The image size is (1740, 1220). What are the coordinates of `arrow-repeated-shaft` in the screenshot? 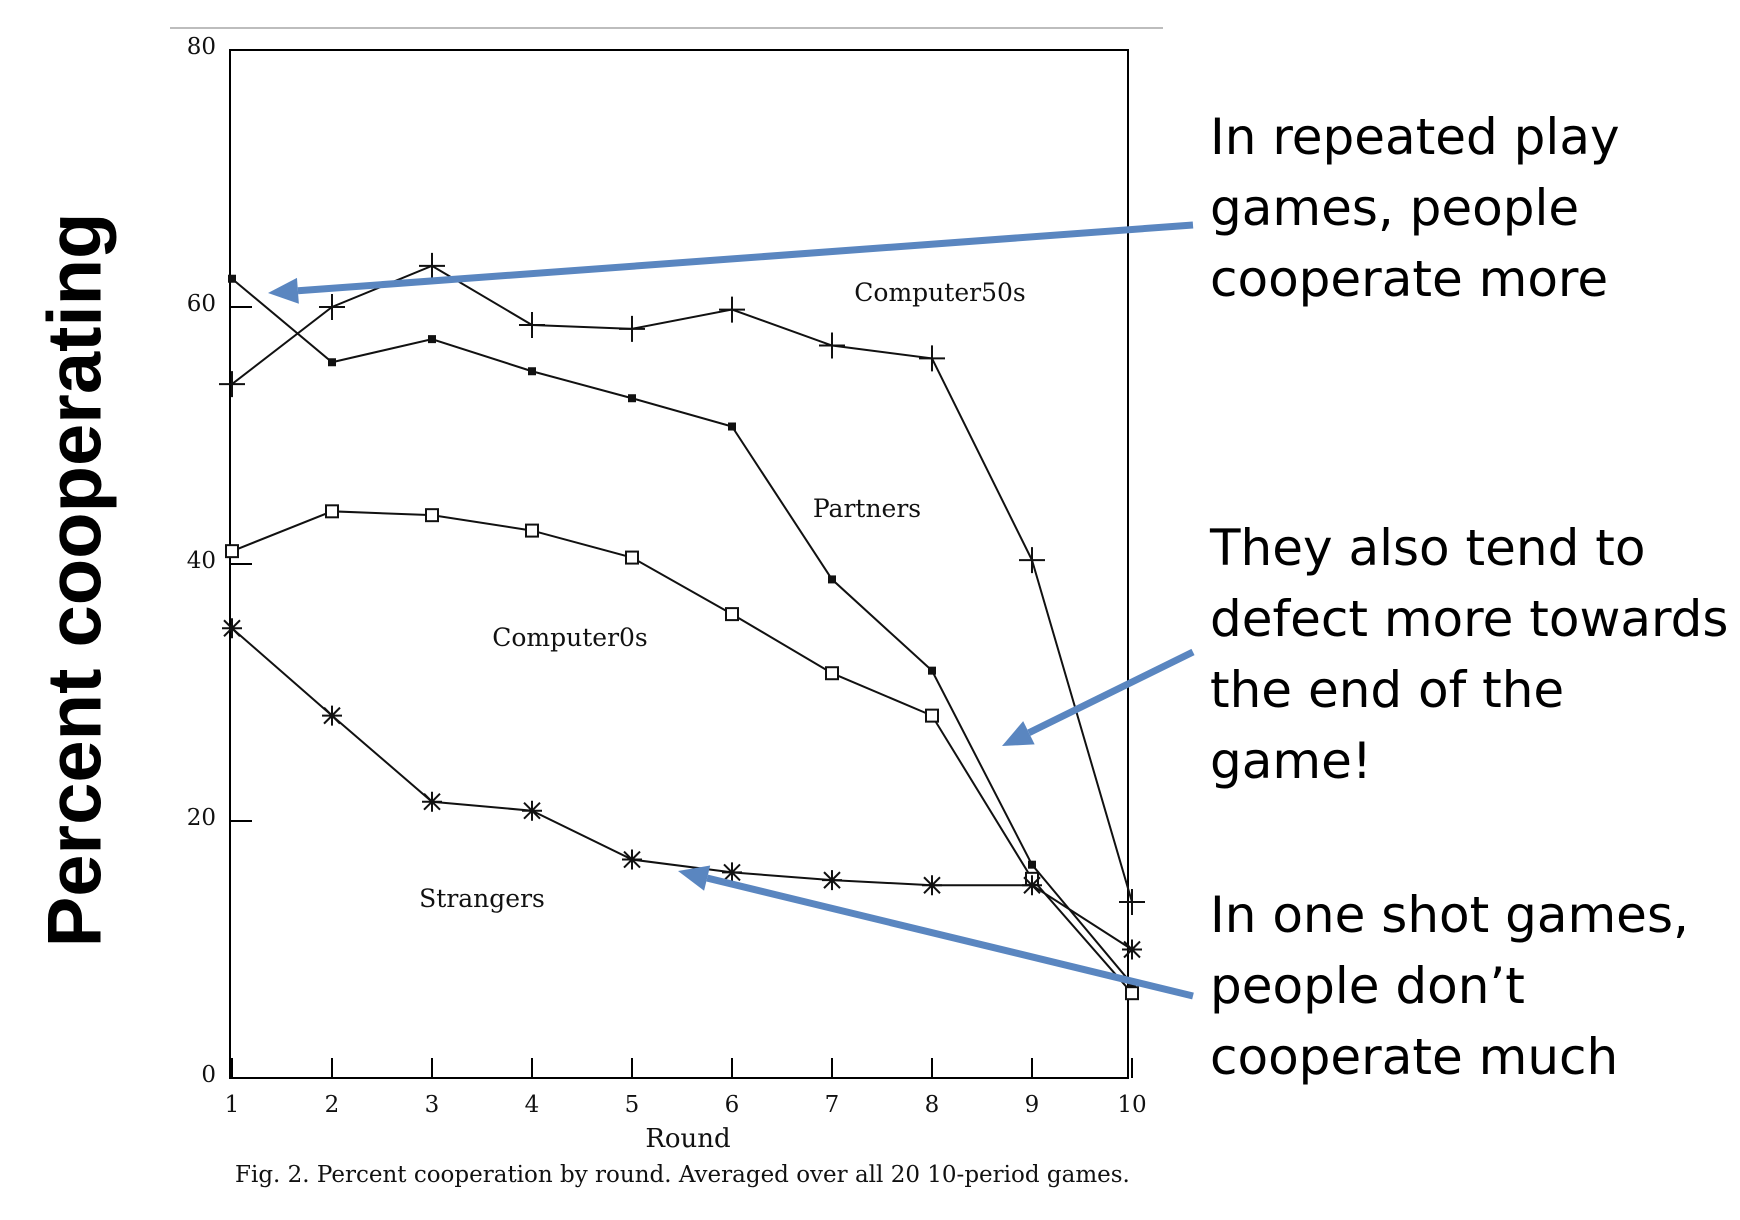 It's located at (745, 258).